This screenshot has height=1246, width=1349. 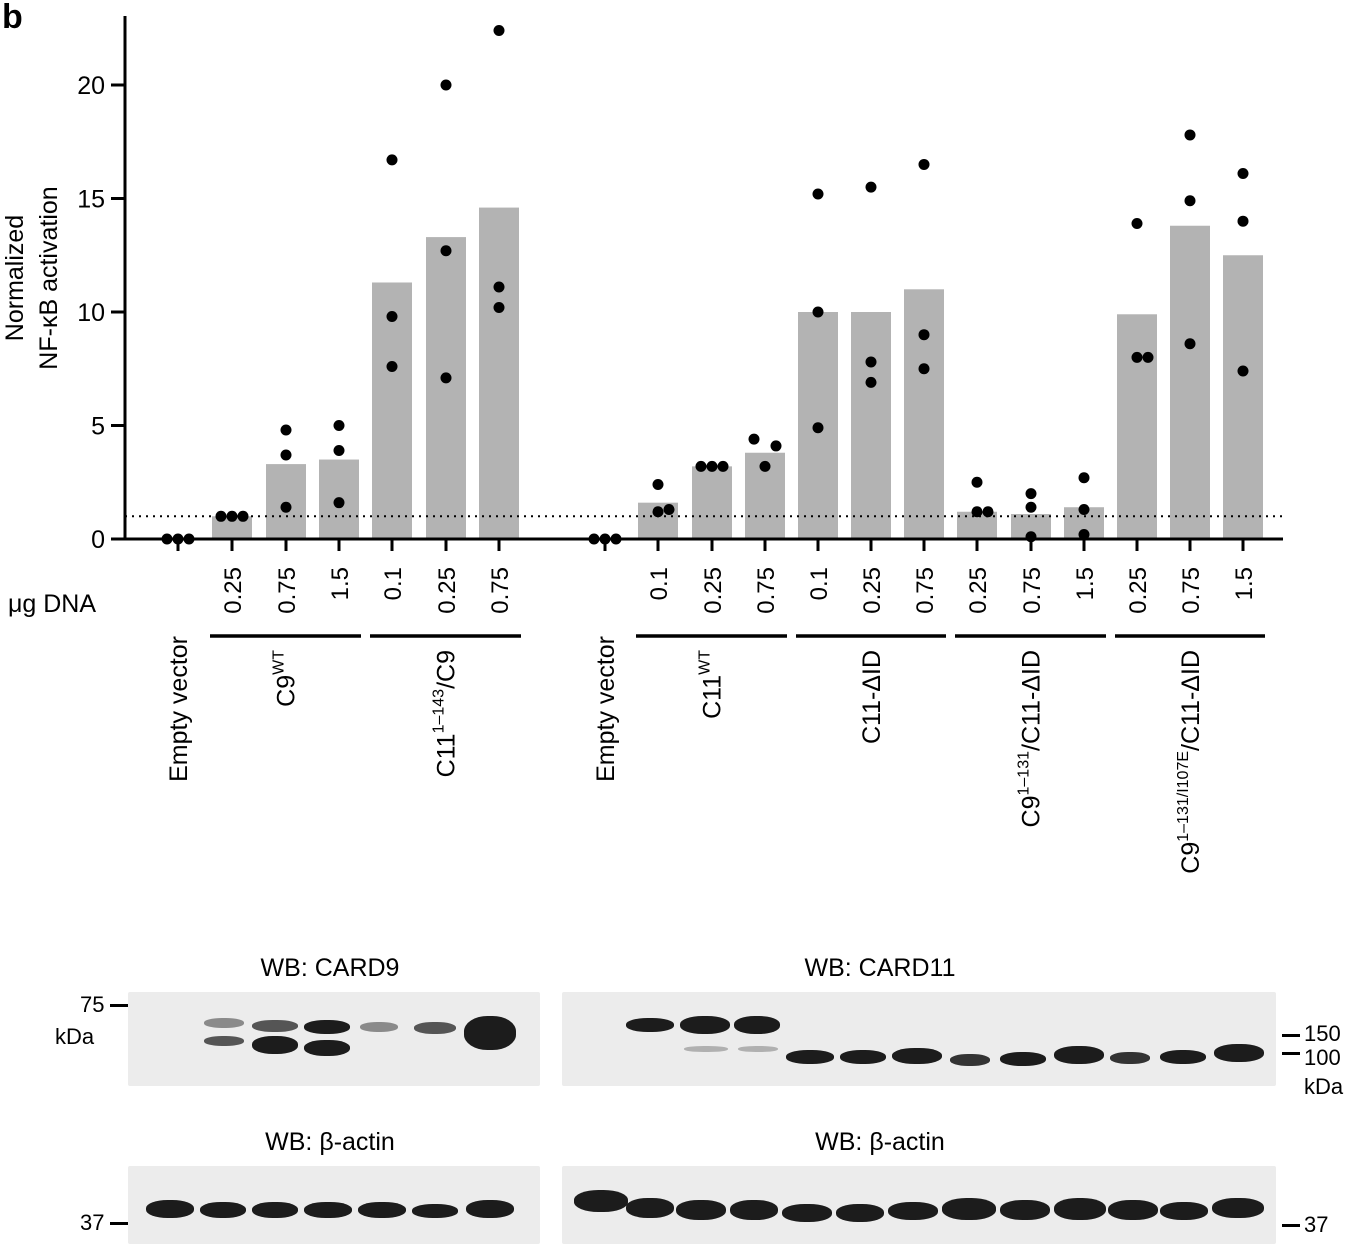 I want to click on mw-marker-37-left: 37, so click(x=92, y=1222).